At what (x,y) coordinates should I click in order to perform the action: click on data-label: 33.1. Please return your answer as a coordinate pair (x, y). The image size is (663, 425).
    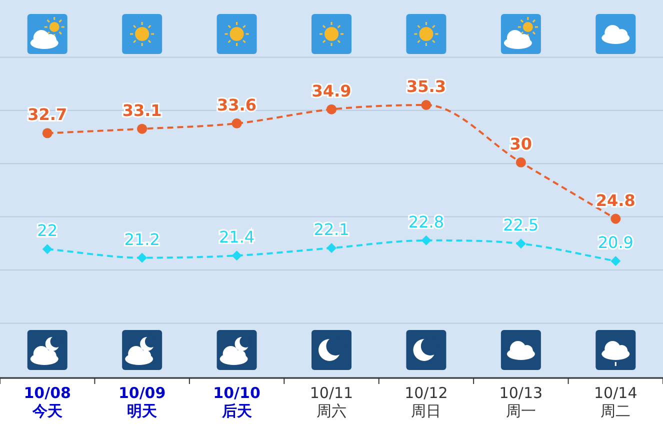
    Looking at the image, I should click on (142, 110).